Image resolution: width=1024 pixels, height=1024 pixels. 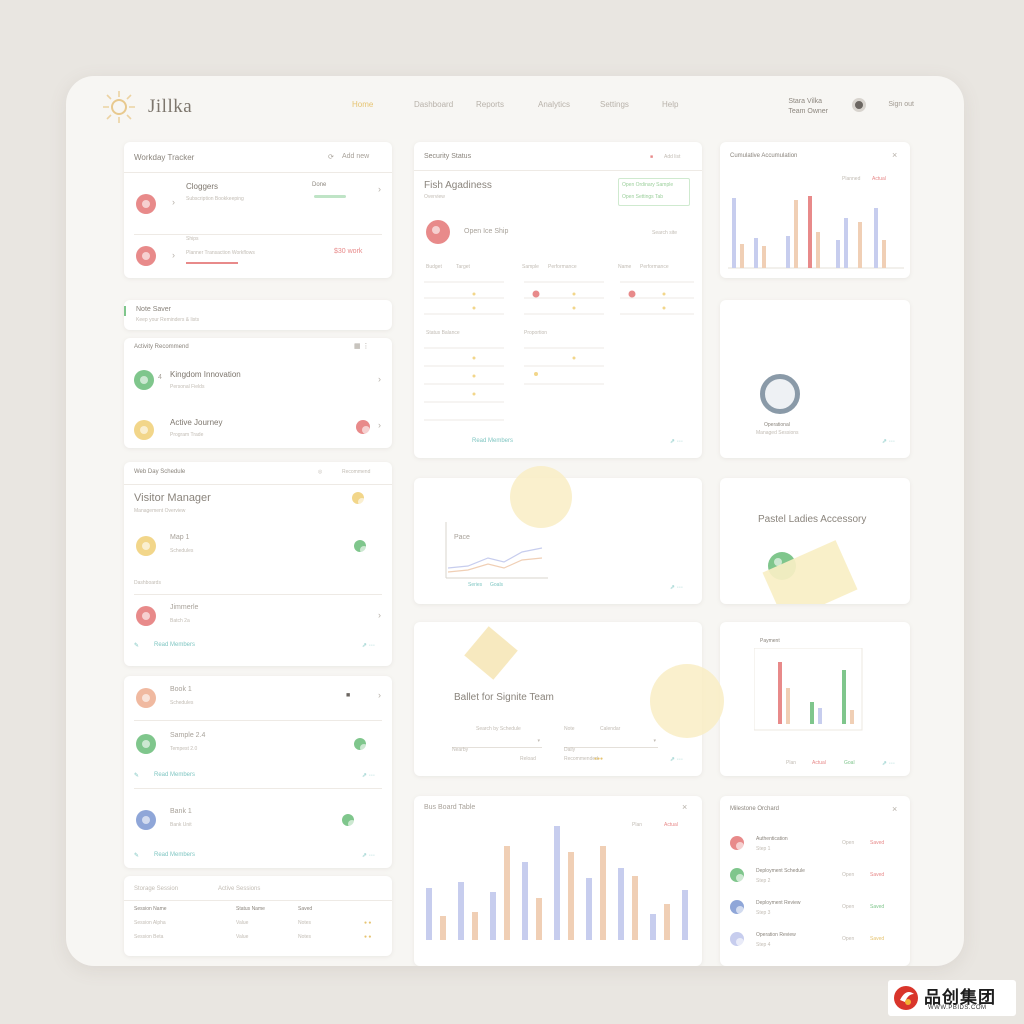 I want to click on col-label: Budget, so click(x=434, y=267).